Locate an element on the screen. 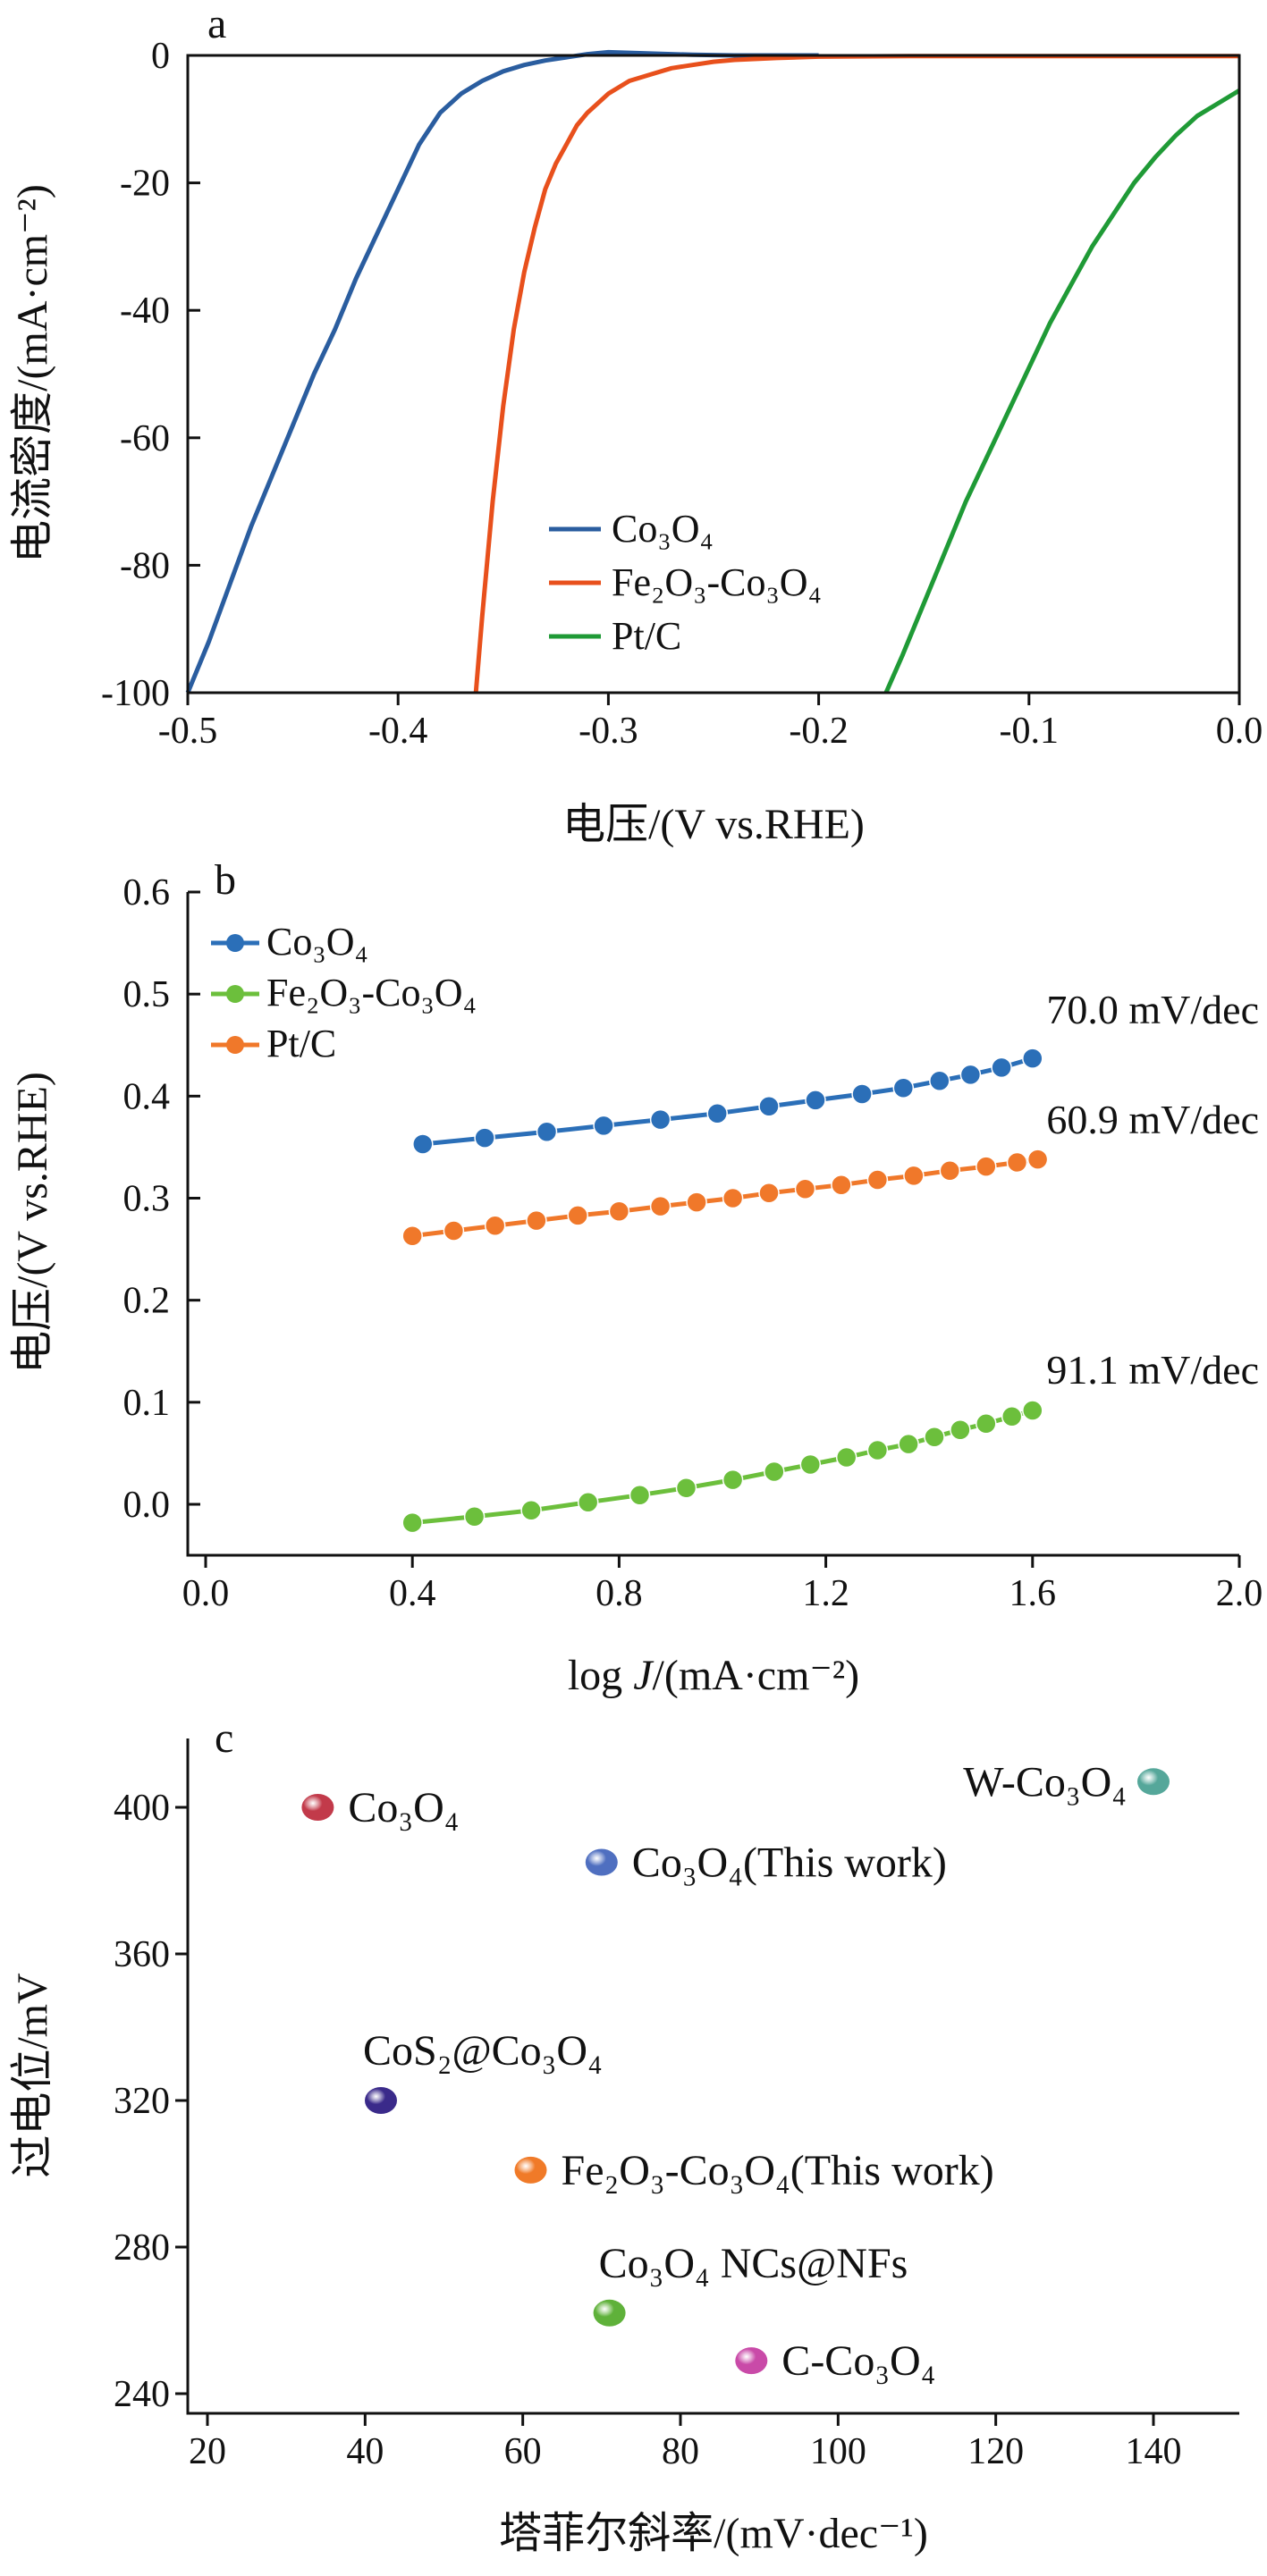 This screenshot has width=1267, height=2576. panel-c-x-axis-title: 塔菲尔斜率/(mV·dec⁻¹) is located at coordinates (713, 2534).